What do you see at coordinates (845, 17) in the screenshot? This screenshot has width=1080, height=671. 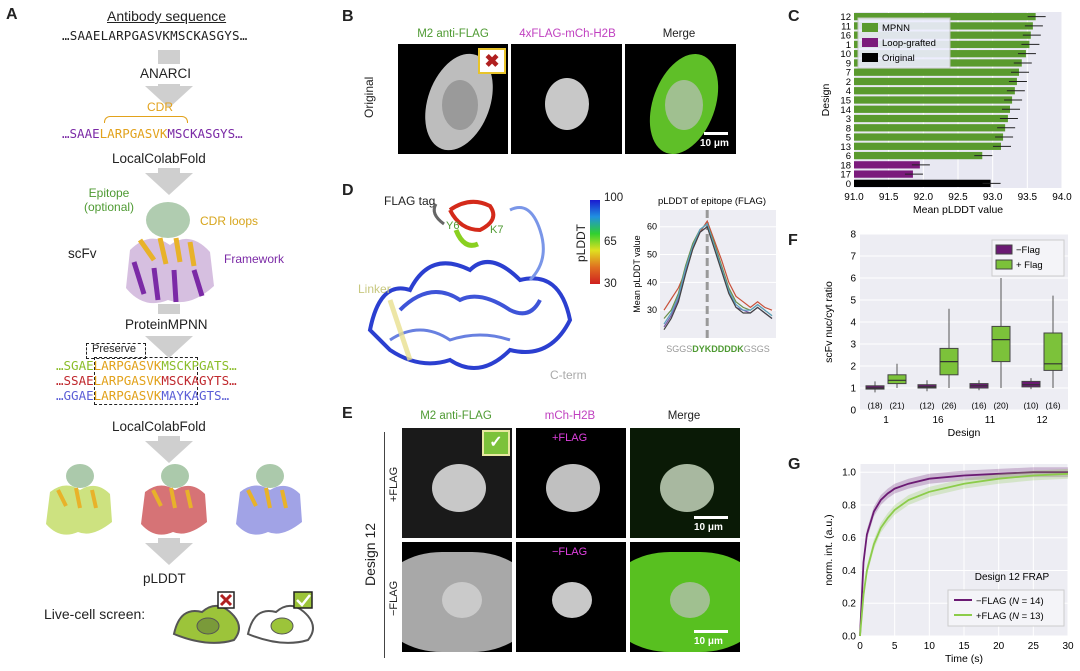 I see `y-tick-label: 12` at bounding box center [845, 17].